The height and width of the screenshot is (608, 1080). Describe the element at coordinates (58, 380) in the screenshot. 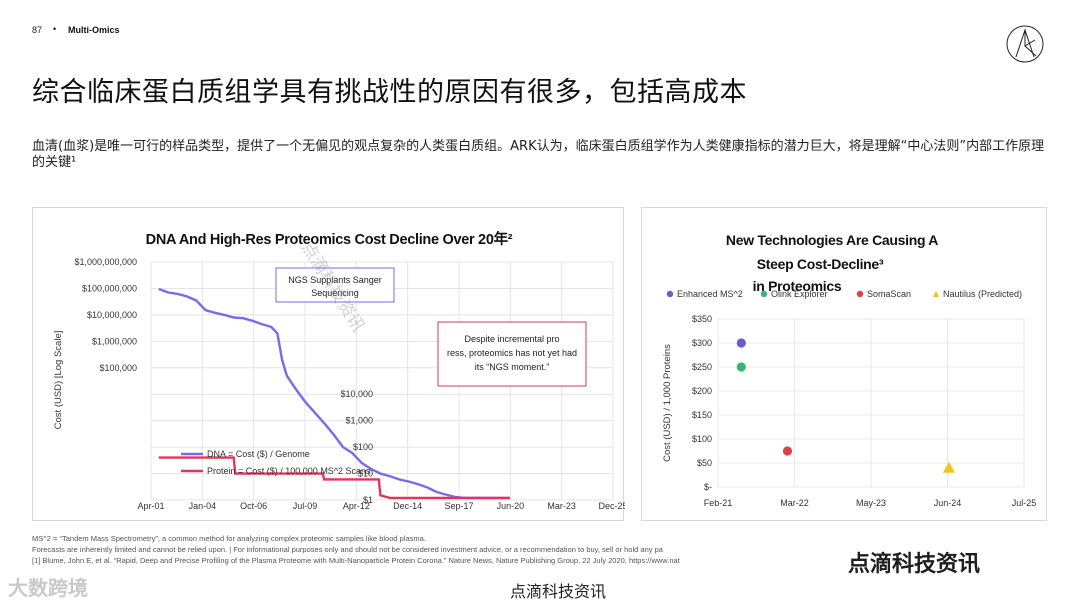

I see `y-axis-label: Cost (USD) [Log Scale]` at that location.